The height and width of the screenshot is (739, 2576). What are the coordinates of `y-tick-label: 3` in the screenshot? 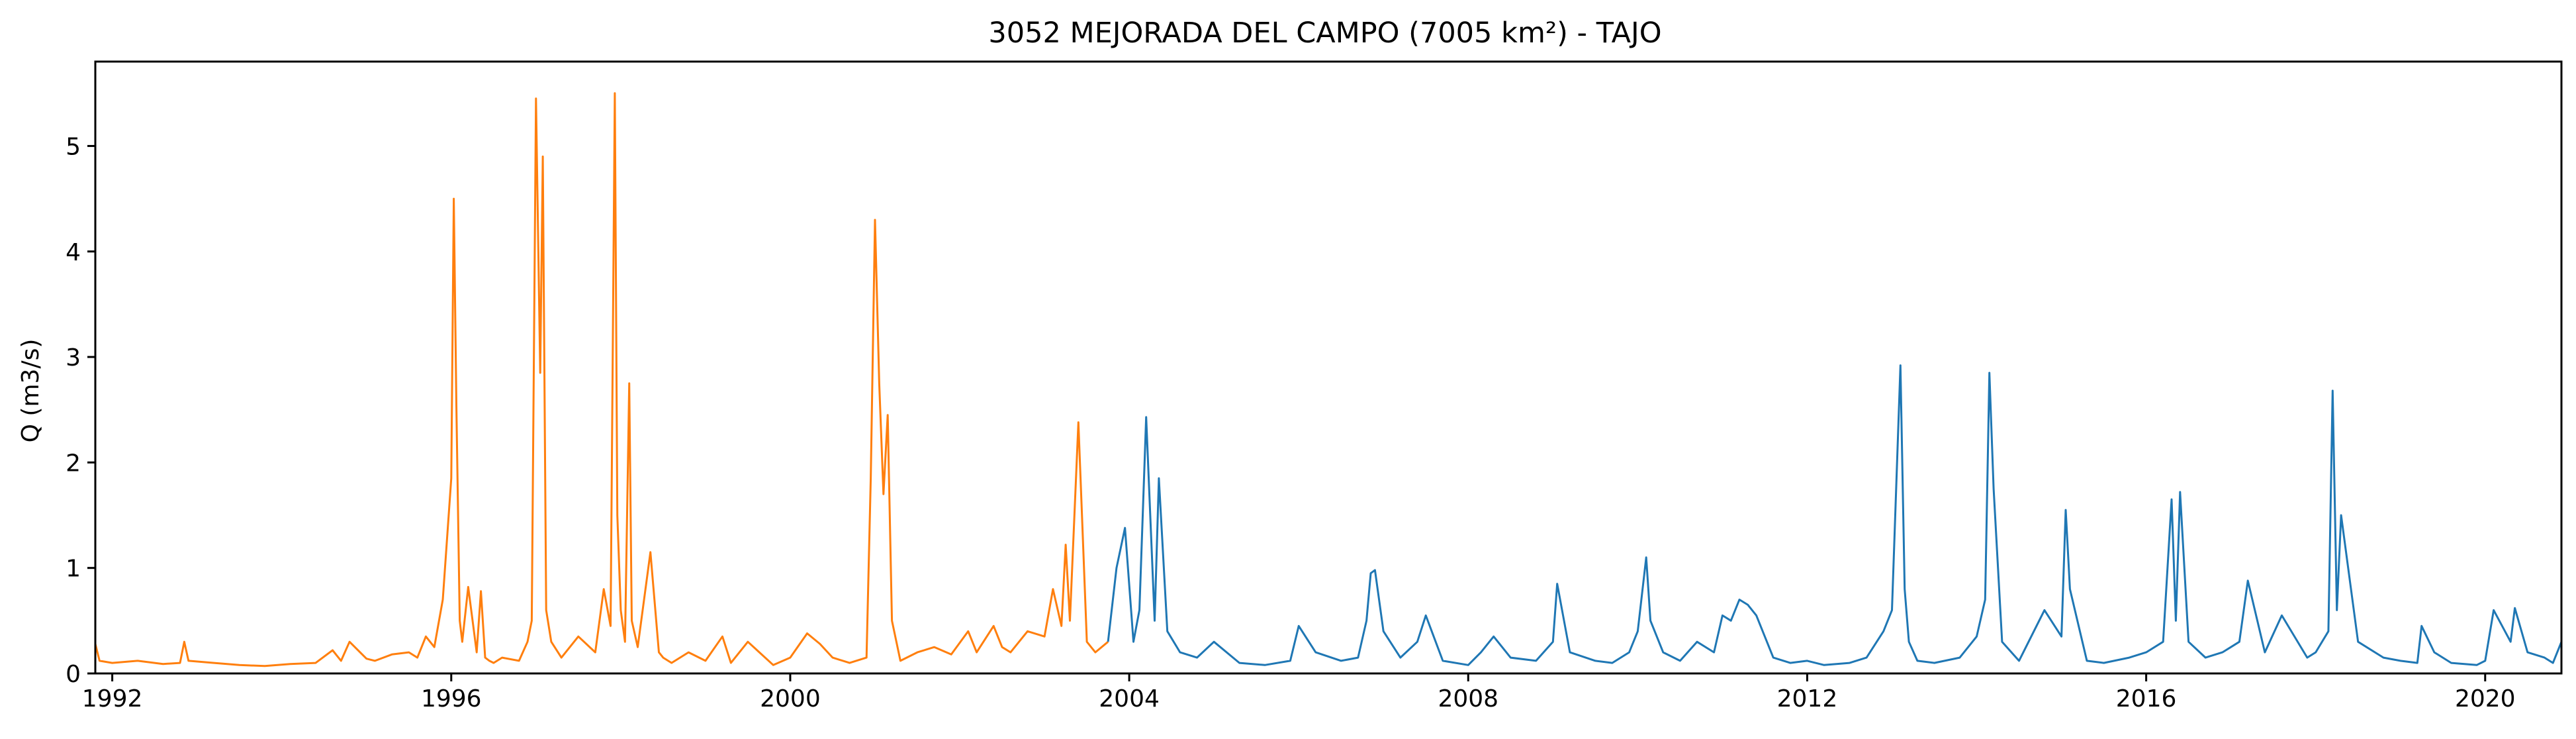 It's located at (73, 358).